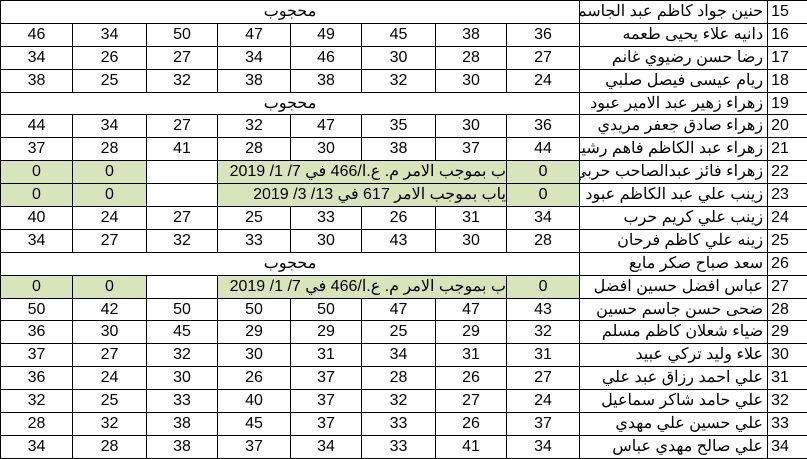 This screenshot has height=459, width=807. I want to click on row-number-cell: 26, so click(787, 263).